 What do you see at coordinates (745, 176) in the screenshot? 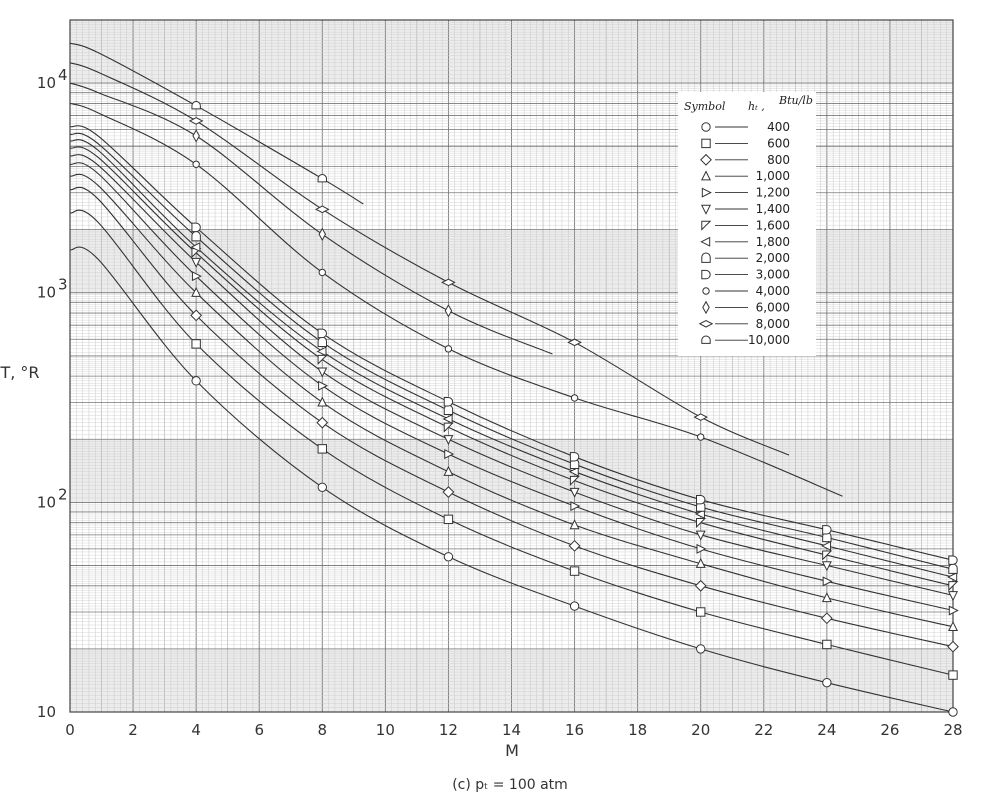
I see `legend-item: 1,000` at bounding box center [745, 176].